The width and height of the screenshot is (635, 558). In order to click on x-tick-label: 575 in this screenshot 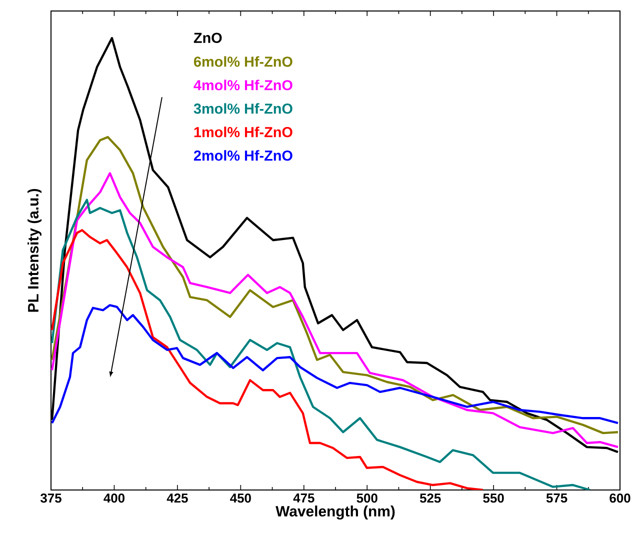, I will do `click(557, 498)`.